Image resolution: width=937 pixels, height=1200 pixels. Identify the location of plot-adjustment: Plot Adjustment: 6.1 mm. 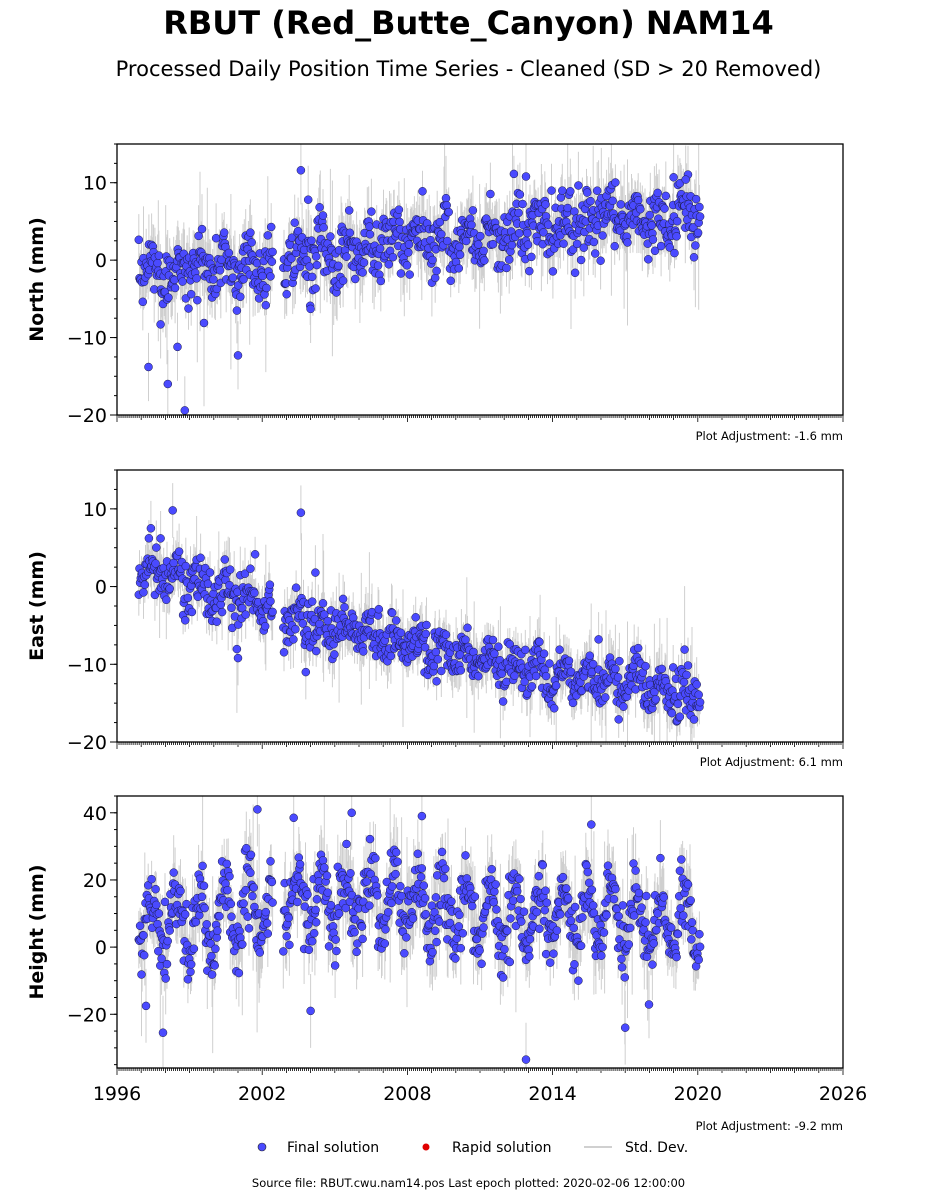
(771, 762).